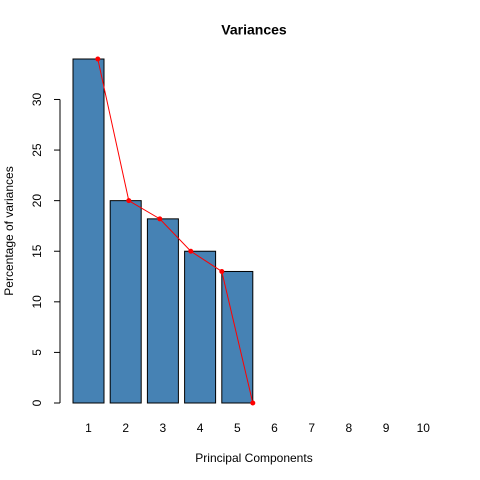  I want to click on y-tick-label: 0, so click(37, 402).